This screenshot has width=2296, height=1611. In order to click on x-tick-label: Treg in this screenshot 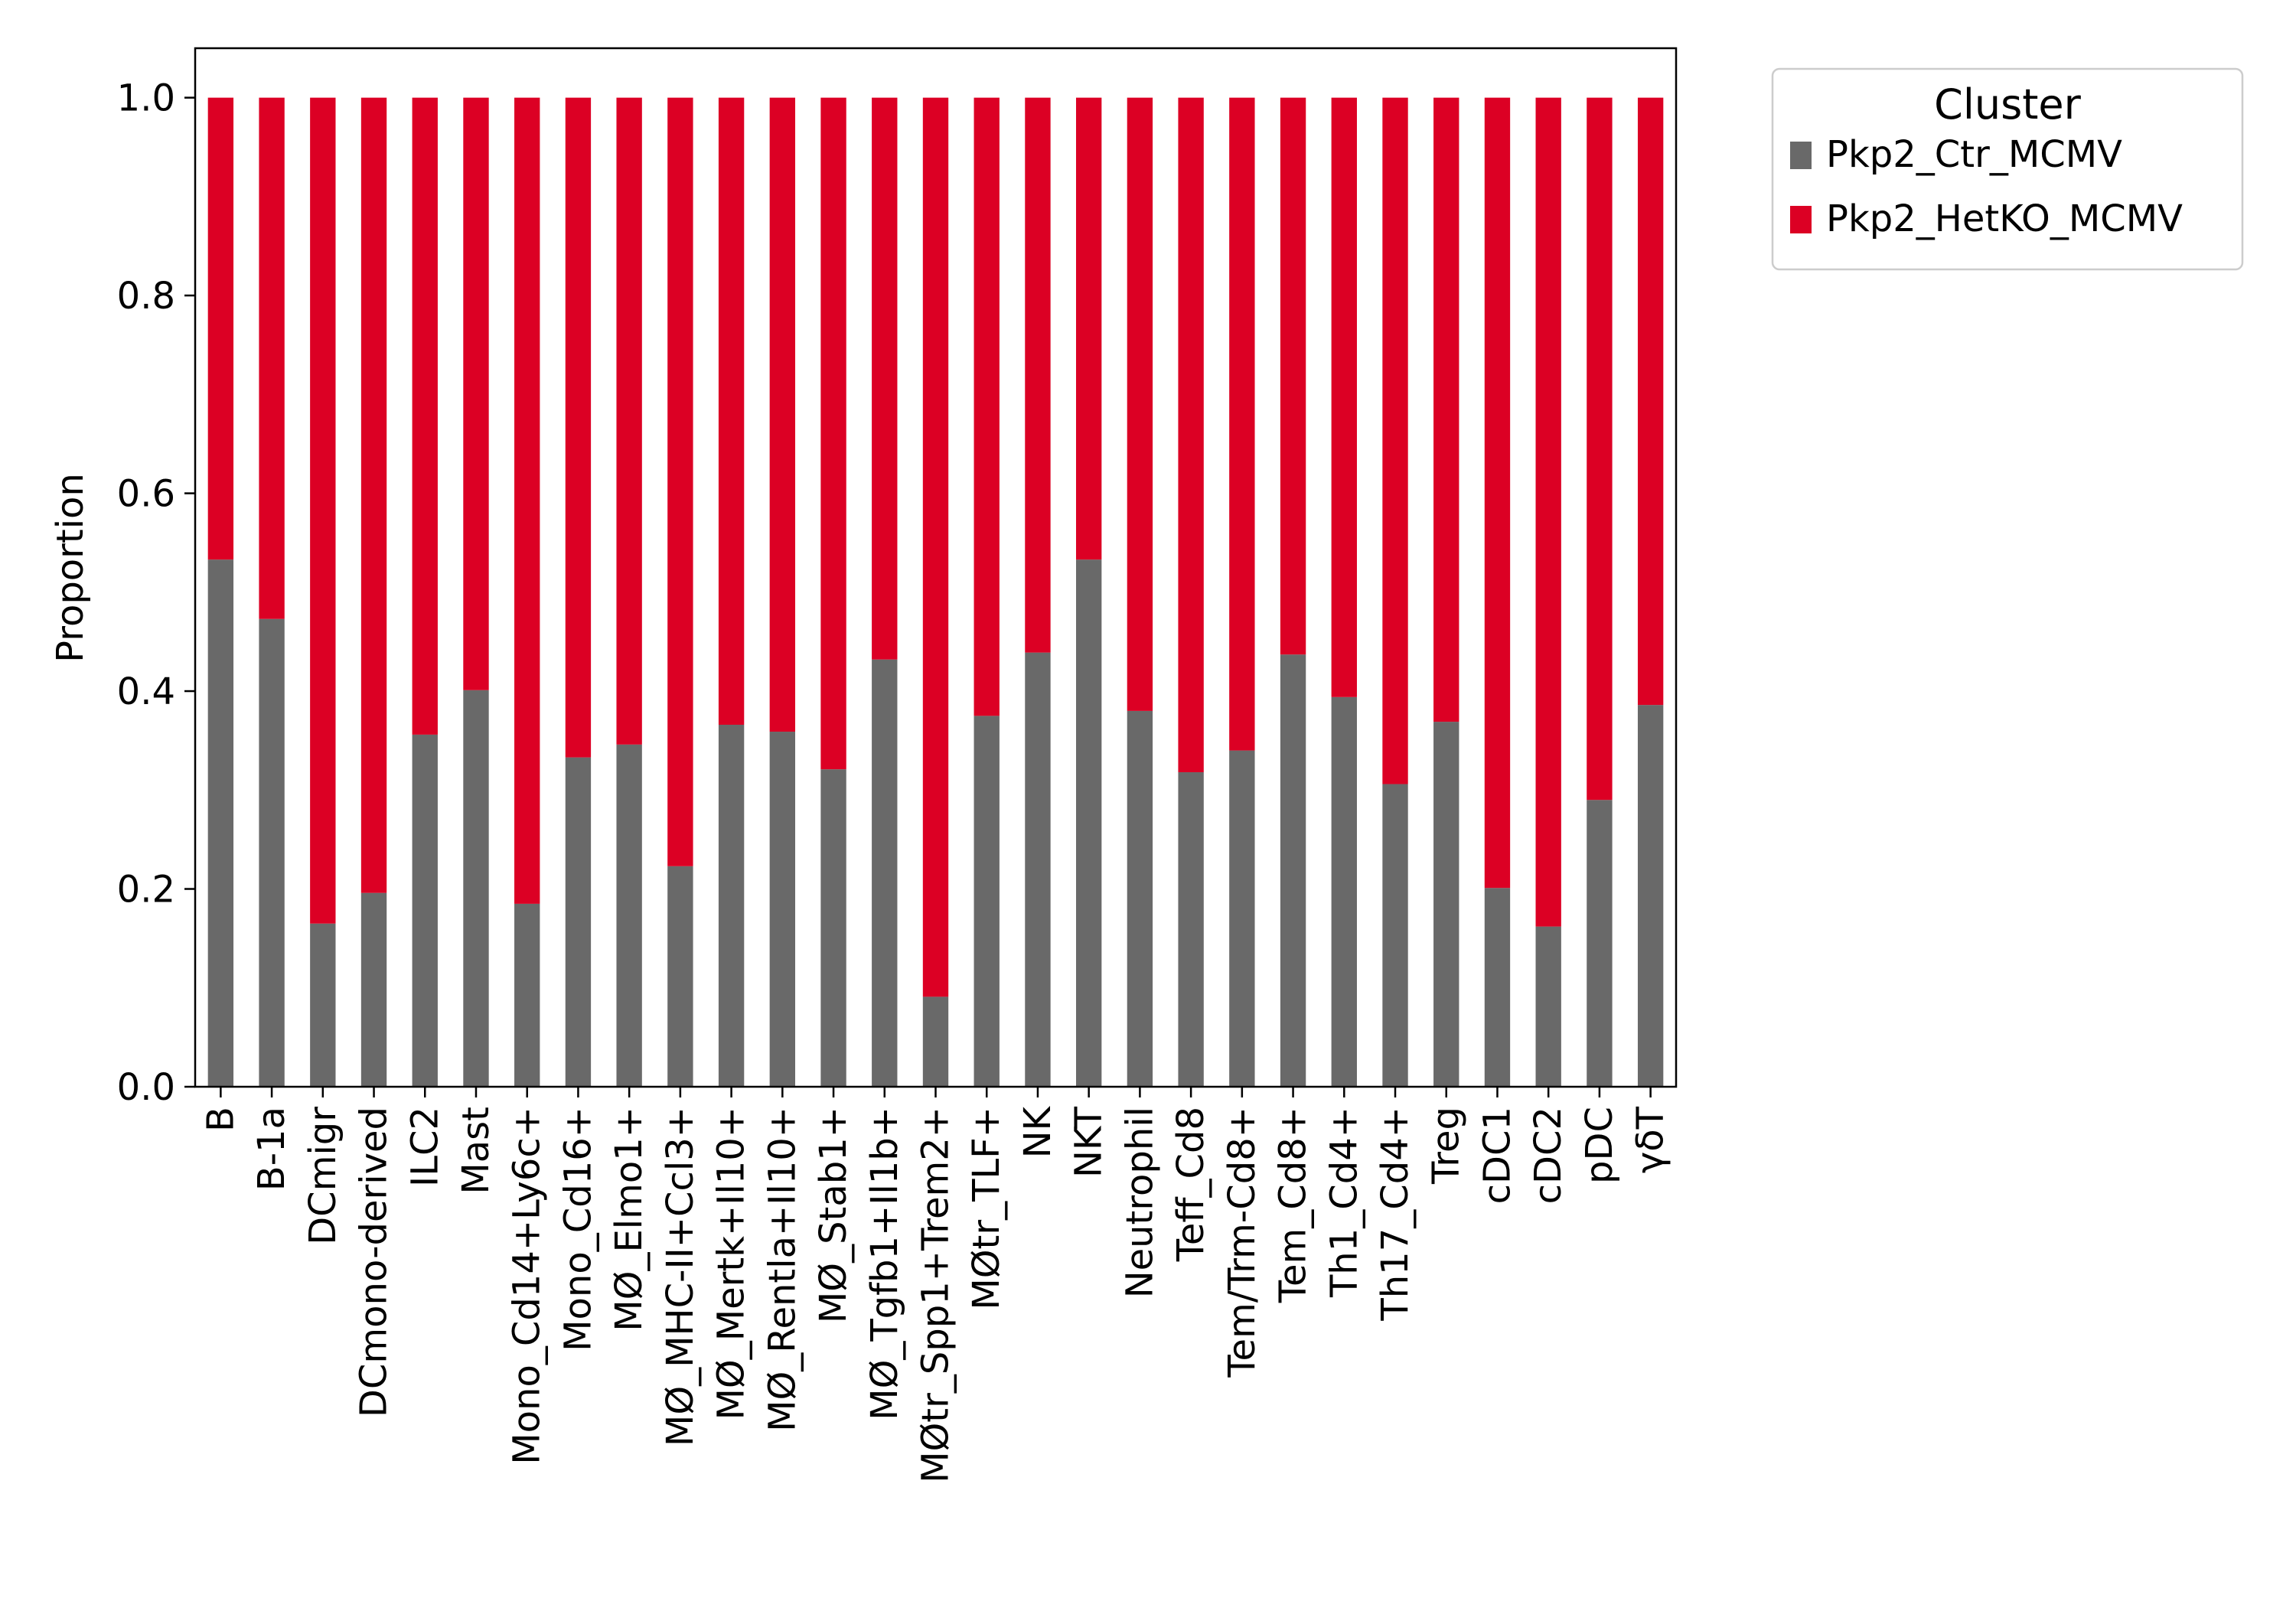, I will do `click(1446, 1146)`.